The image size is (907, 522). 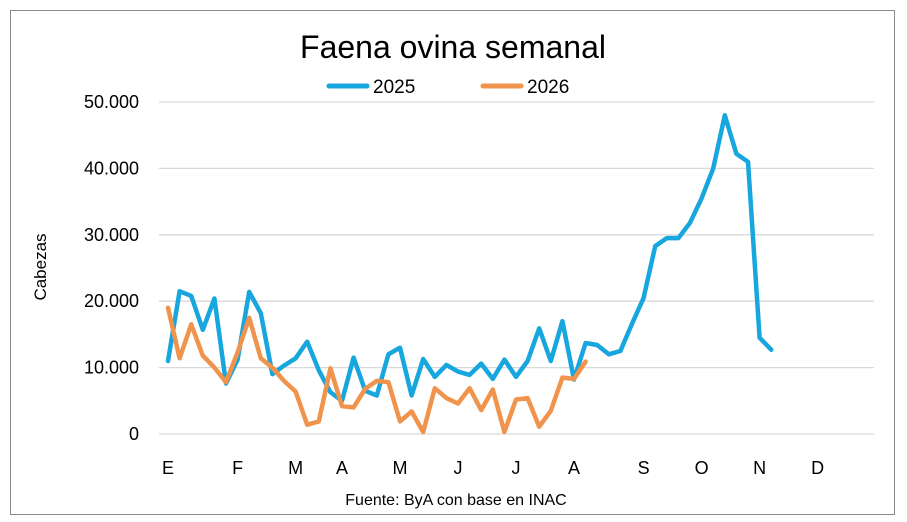 I want to click on x-tick-label: N, so click(x=759, y=468).